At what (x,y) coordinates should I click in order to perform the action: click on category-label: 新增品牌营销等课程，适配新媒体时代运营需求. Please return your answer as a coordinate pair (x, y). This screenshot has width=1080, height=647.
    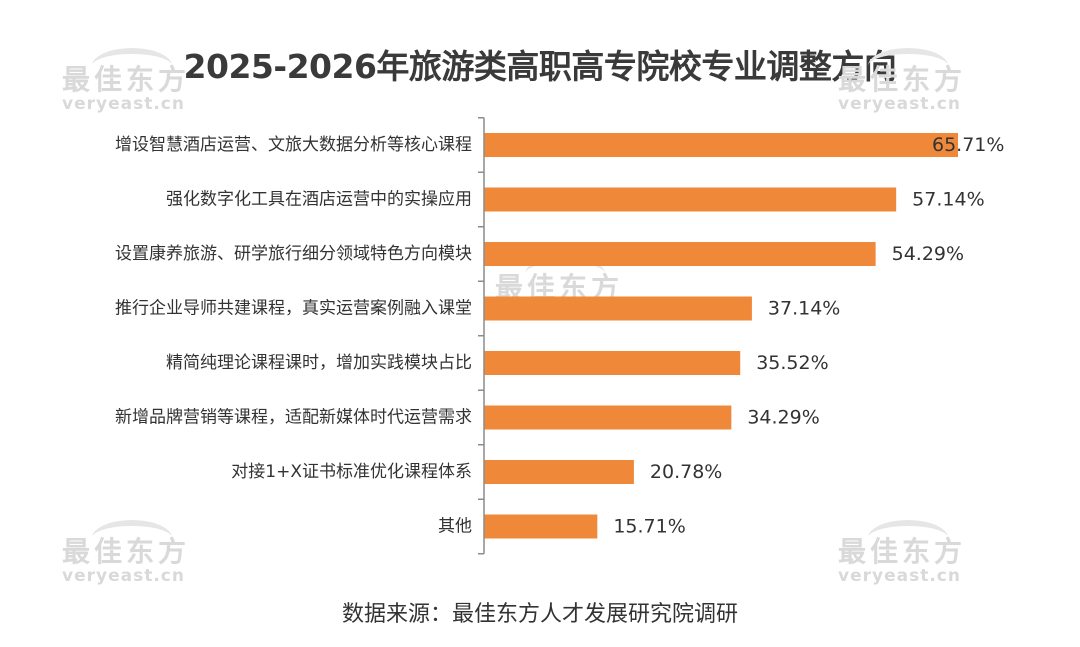
    Looking at the image, I should click on (293, 418).